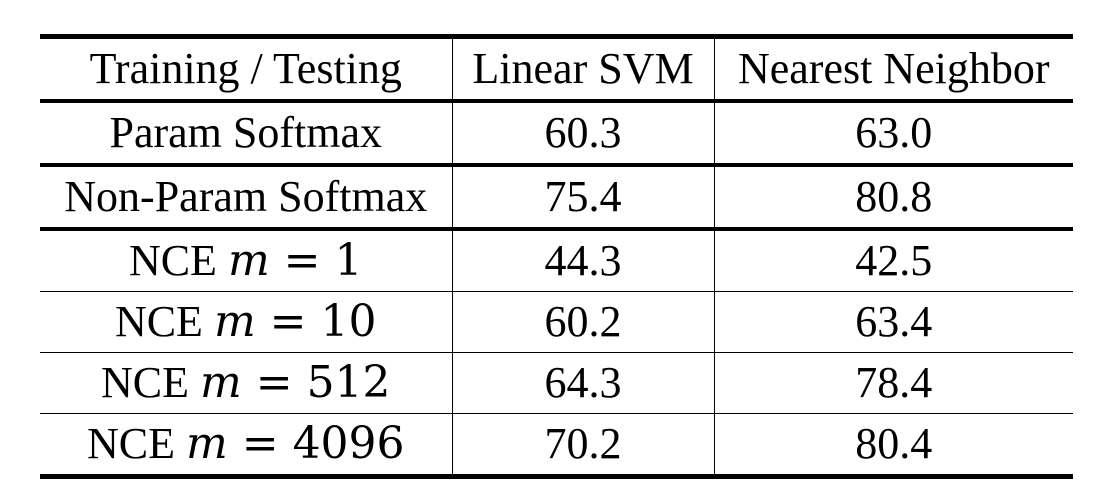  Describe the element at coordinates (893, 445) in the screenshot. I see `nearest-neighbor-cell-best: 80.4` at that location.